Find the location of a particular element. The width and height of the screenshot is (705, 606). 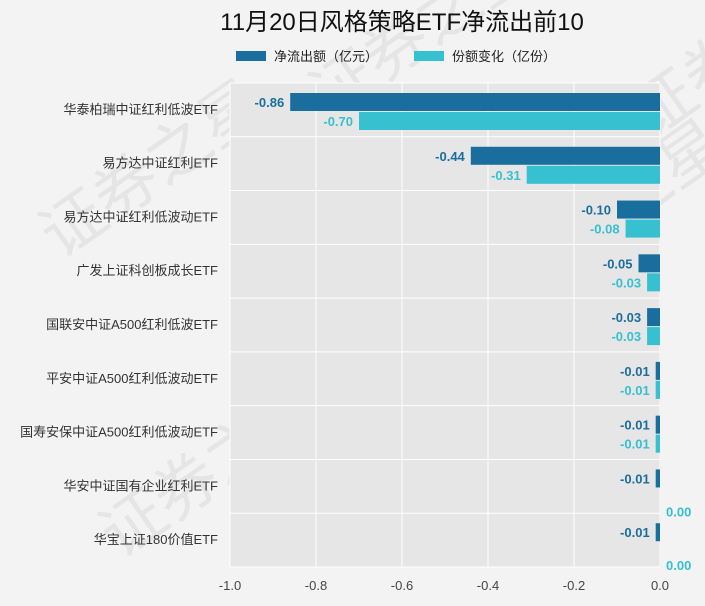

value-label-share-change: -0.31 is located at coordinates (506, 175).